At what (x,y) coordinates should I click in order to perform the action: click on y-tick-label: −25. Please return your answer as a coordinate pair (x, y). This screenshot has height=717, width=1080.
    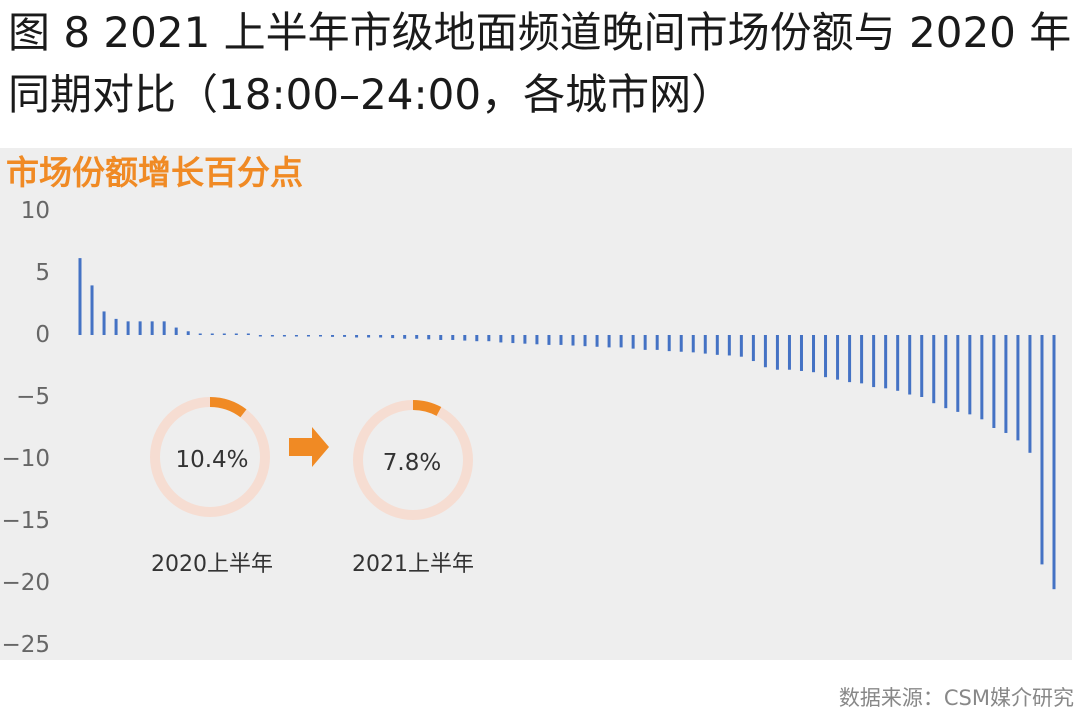
    Looking at the image, I should click on (25, 645).